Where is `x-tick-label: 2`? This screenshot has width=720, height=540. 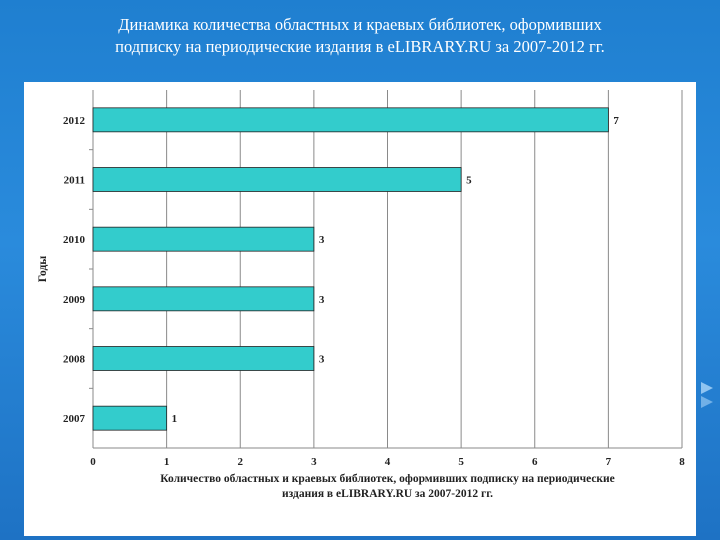
x-tick-label: 2 is located at coordinates (241, 462).